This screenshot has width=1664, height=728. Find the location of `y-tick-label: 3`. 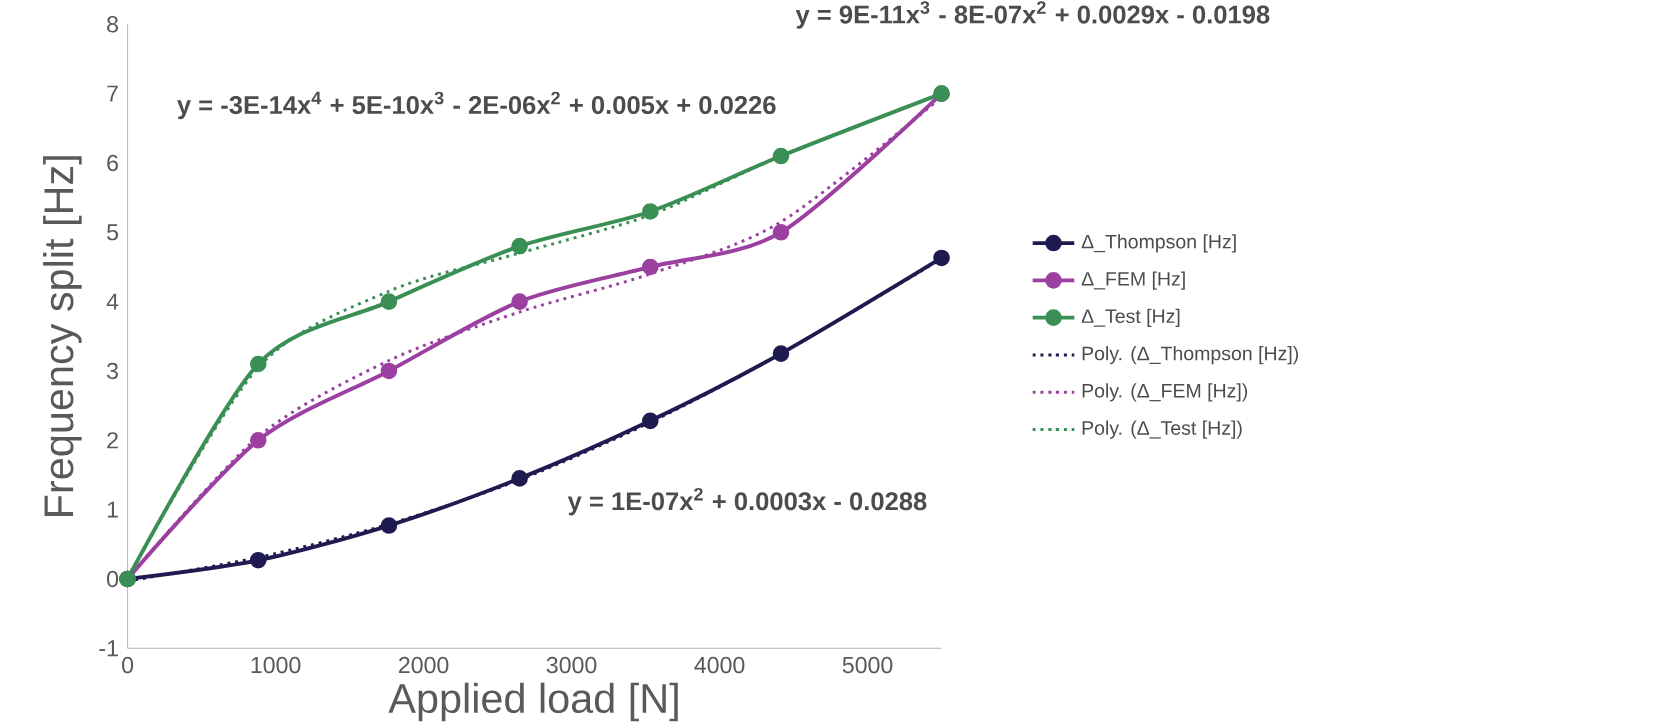

y-tick-label: 3 is located at coordinates (112, 371).